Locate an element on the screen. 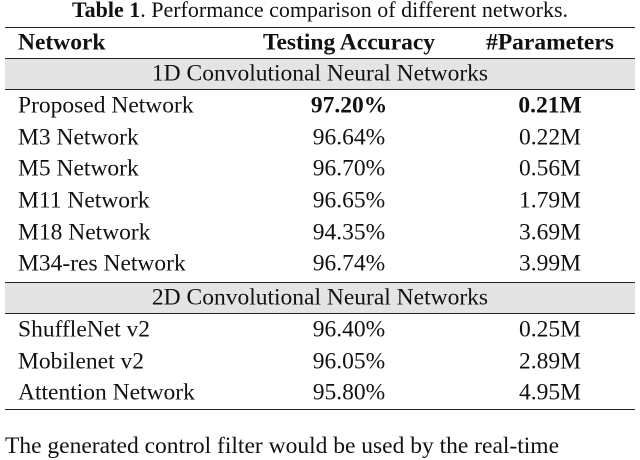 The width and height of the screenshot is (640, 460). table-cell: 97.20% is located at coordinates (349, 105).